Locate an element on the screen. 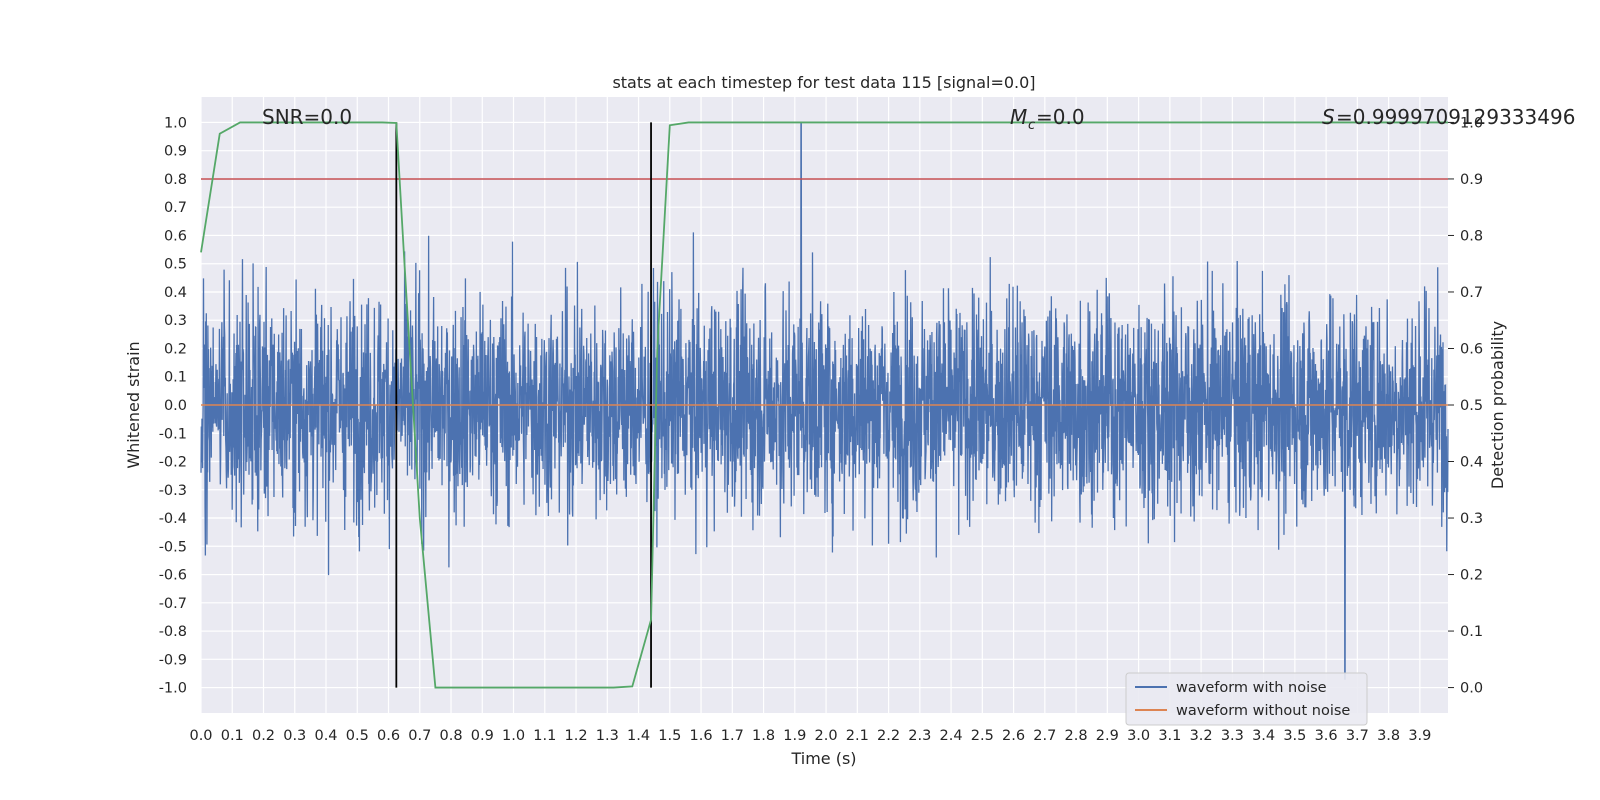  x-tick-label: 1.2 is located at coordinates (576, 736).